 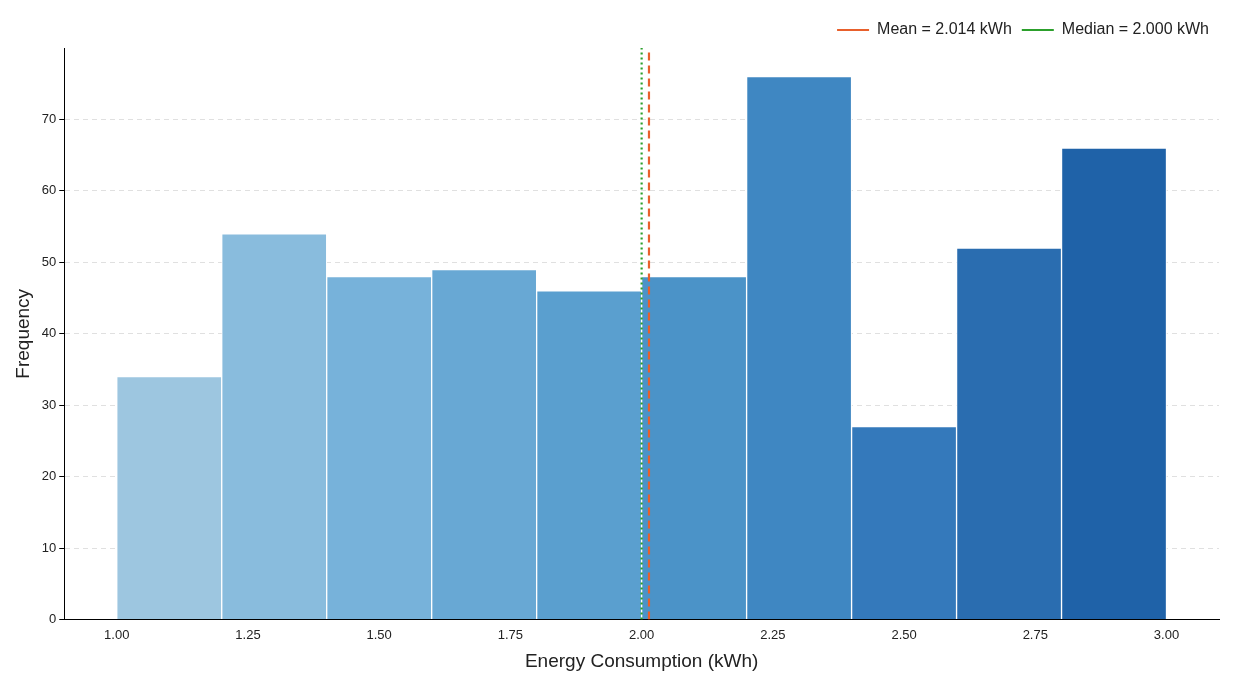 What do you see at coordinates (944, 29) in the screenshot?
I see `legend-label: Mean = 2.014 kWh` at bounding box center [944, 29].